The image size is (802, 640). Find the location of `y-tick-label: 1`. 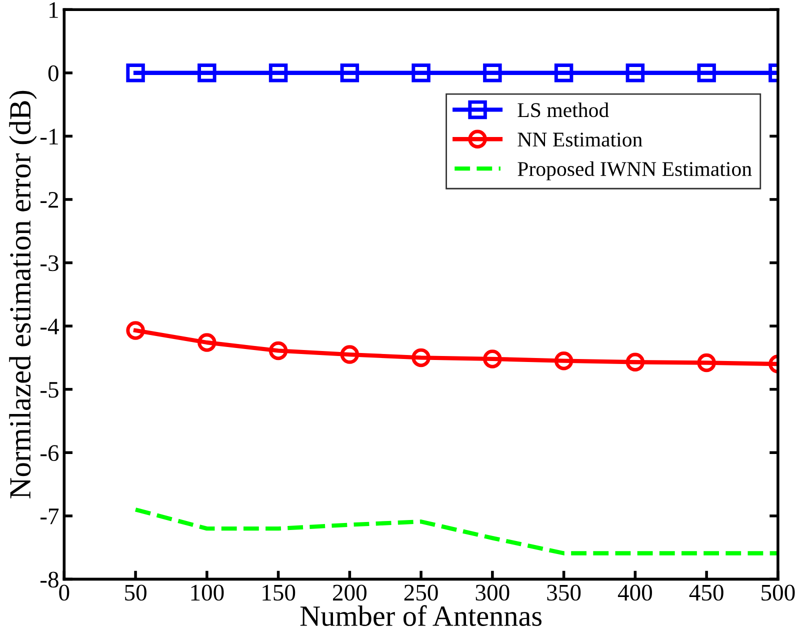

y-tick-label: 1 is located at coordinates (54, 10).